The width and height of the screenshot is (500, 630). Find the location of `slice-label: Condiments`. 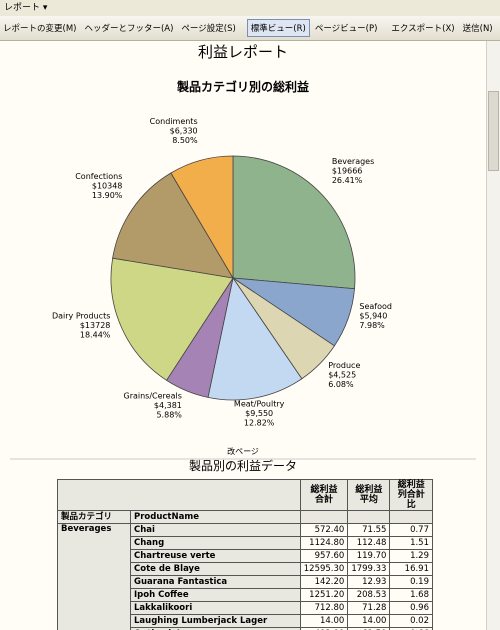

slice-label: Condiments is located at coordinates (174, 121).